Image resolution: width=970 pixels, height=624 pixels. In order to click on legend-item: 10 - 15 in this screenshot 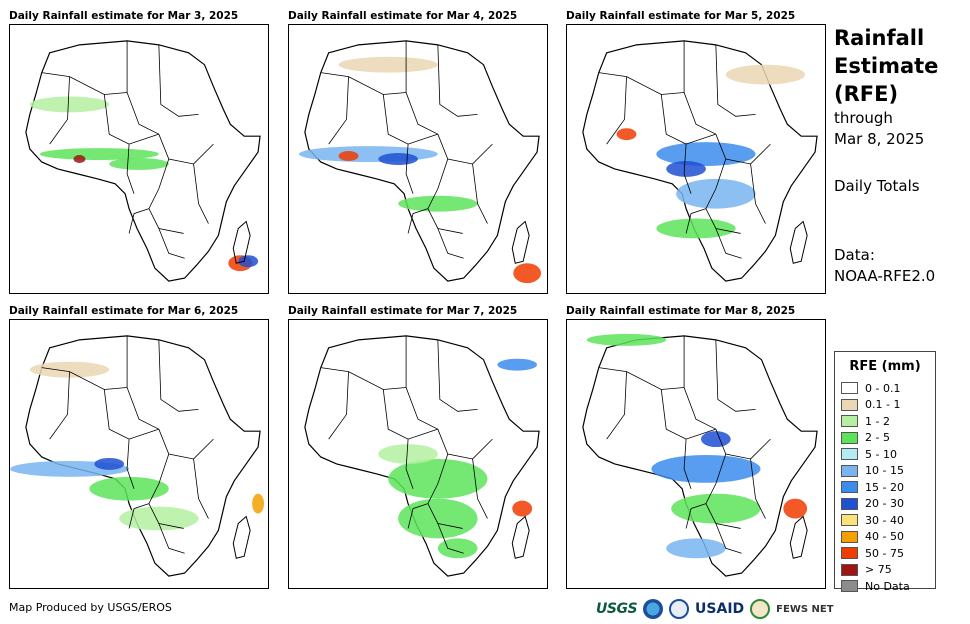, I will do `click(888, 471)`.